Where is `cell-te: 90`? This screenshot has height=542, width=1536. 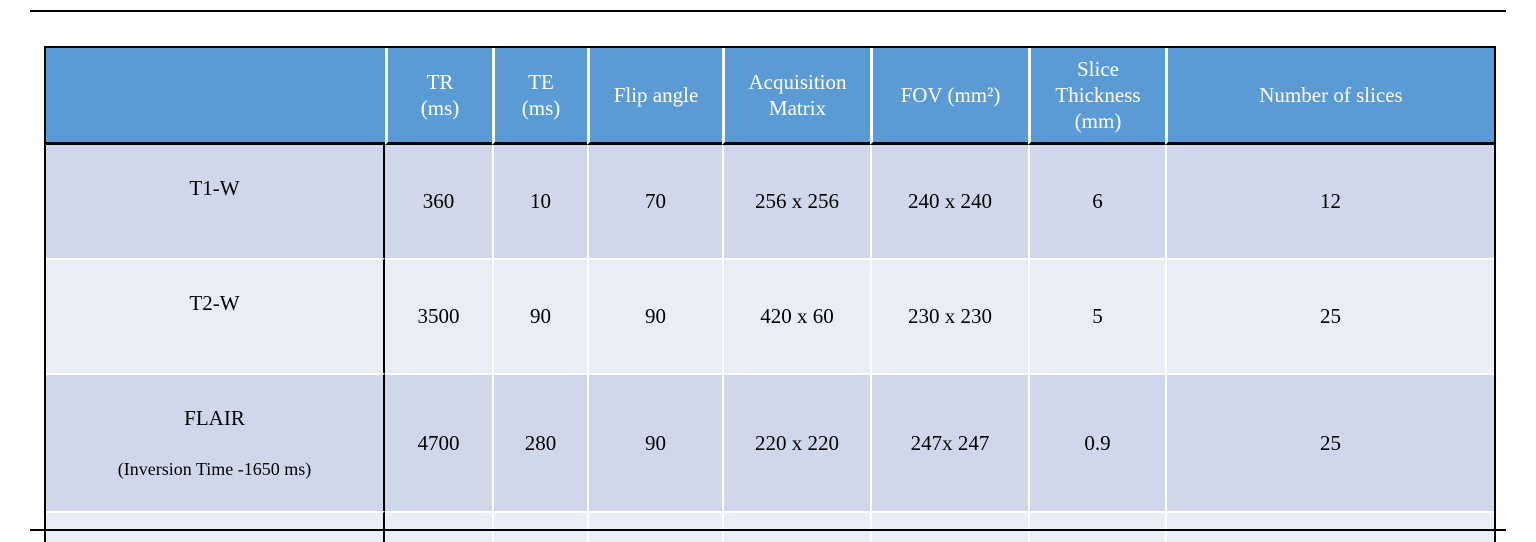
cell-te: 90 is located at coordinates (539, 315).